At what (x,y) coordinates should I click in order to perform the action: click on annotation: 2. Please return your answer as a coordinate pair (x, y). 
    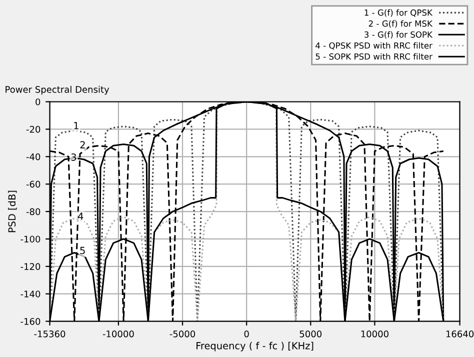
    Looking at the image, I should click on (82, 144).